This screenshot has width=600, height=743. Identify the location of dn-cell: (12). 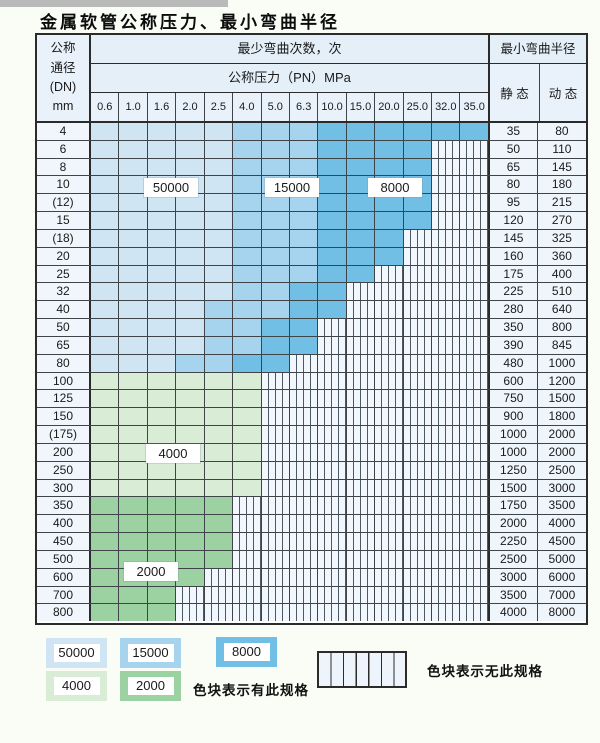
(64, 203).